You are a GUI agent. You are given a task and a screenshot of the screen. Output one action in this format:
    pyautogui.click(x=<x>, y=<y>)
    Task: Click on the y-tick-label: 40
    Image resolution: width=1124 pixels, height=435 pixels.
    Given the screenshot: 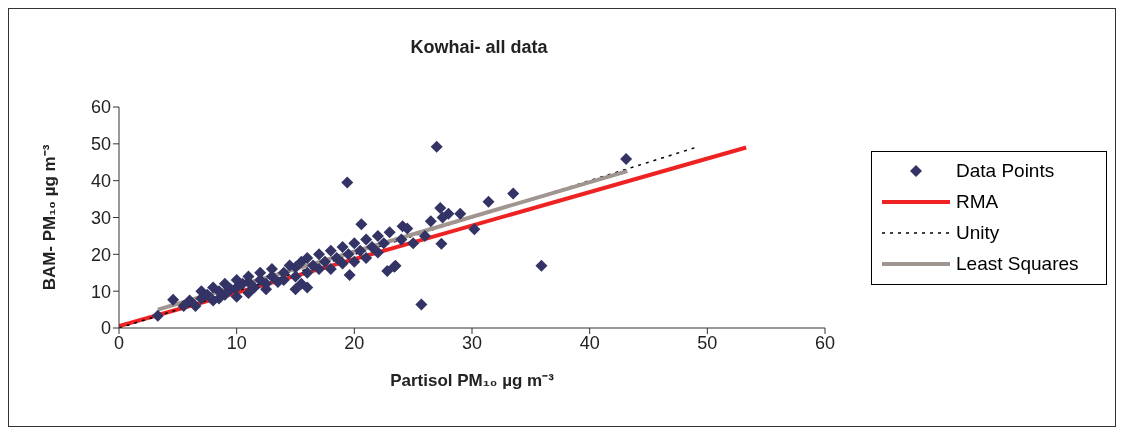 What is the action you would take?
    pyautogui.click(x=100, y=181)
    